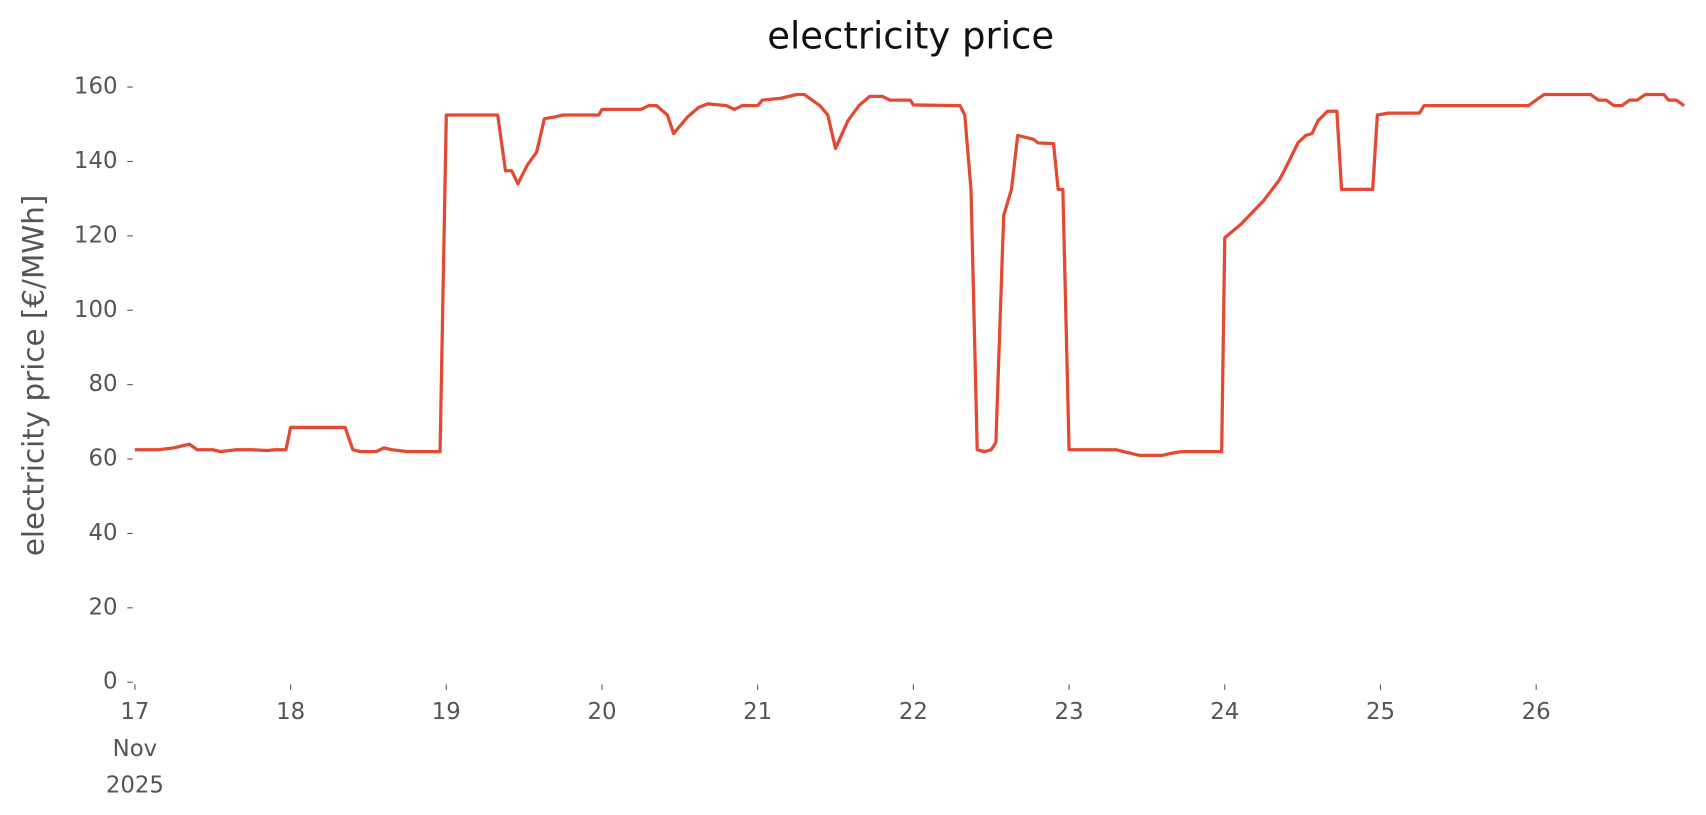 The image size is (1706, 815). Describe the element at coordinates (102, 533) in the screenshot. I see `y-tick-label: 40` at that location.